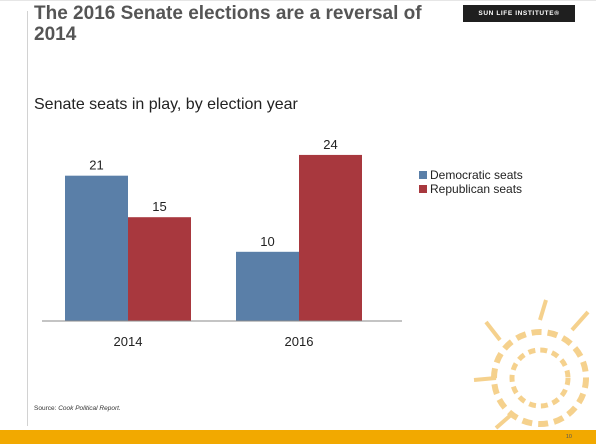  What do you see at coordinates (298, 437) in the screenshot?
I see `footer-bar` at bounding box center [298, 437].